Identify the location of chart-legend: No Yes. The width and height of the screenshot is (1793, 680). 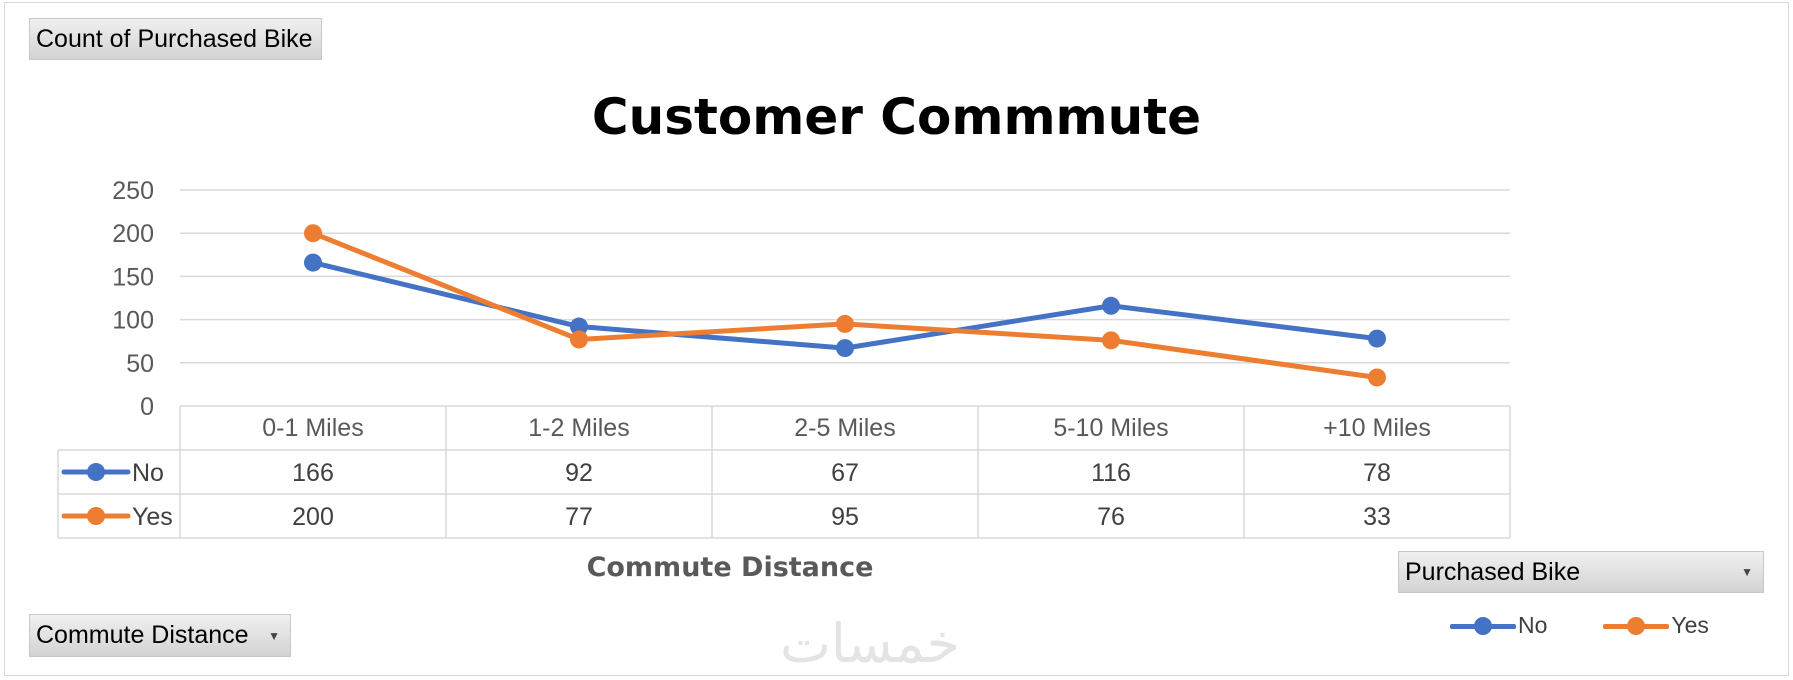
(1579, 625).